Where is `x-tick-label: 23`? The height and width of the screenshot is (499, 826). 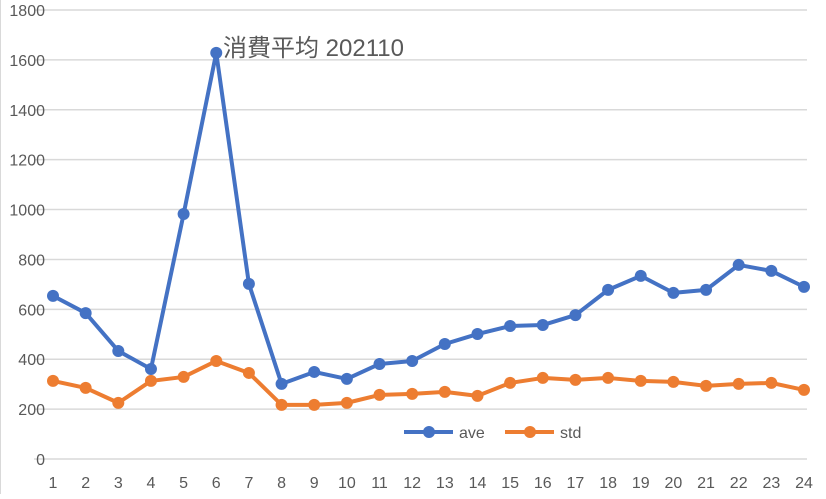 x-tick-label: 23 is located at coordinates (771, 483).